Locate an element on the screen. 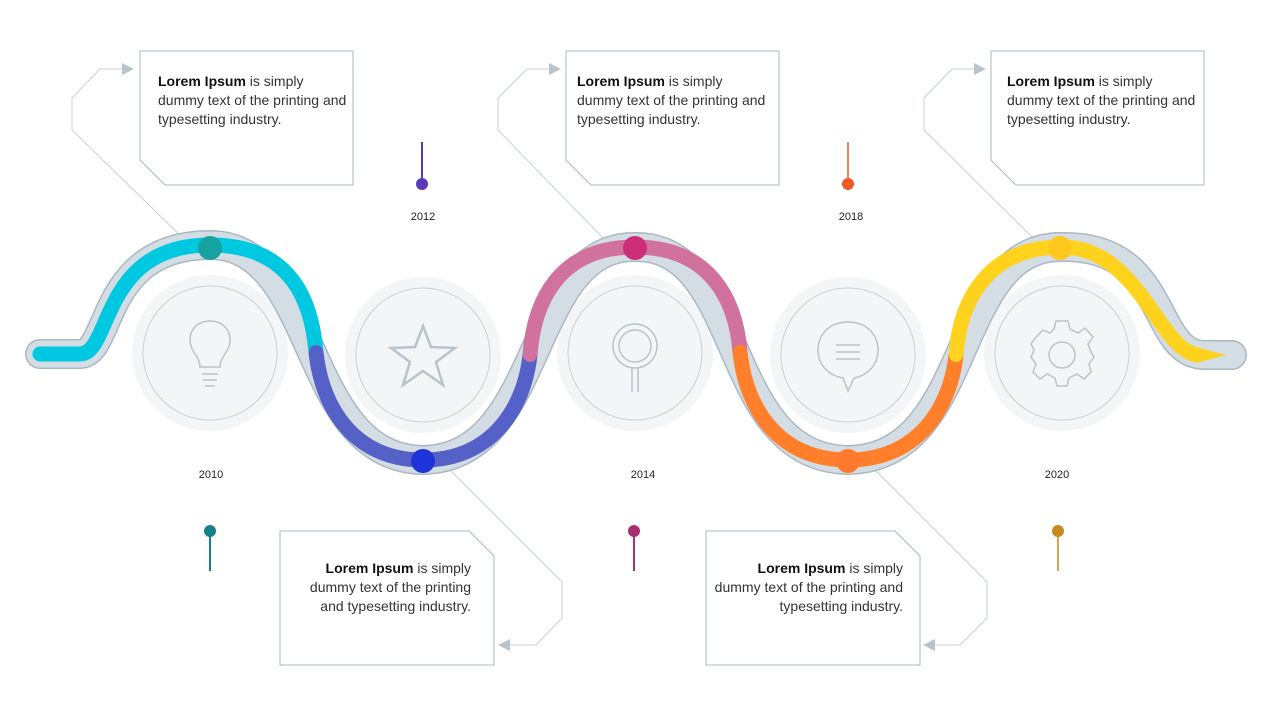 Image resolution: width=1280 pixels, height=720 pixels. callout-frame-2012 is located at coordinates (387, 598).